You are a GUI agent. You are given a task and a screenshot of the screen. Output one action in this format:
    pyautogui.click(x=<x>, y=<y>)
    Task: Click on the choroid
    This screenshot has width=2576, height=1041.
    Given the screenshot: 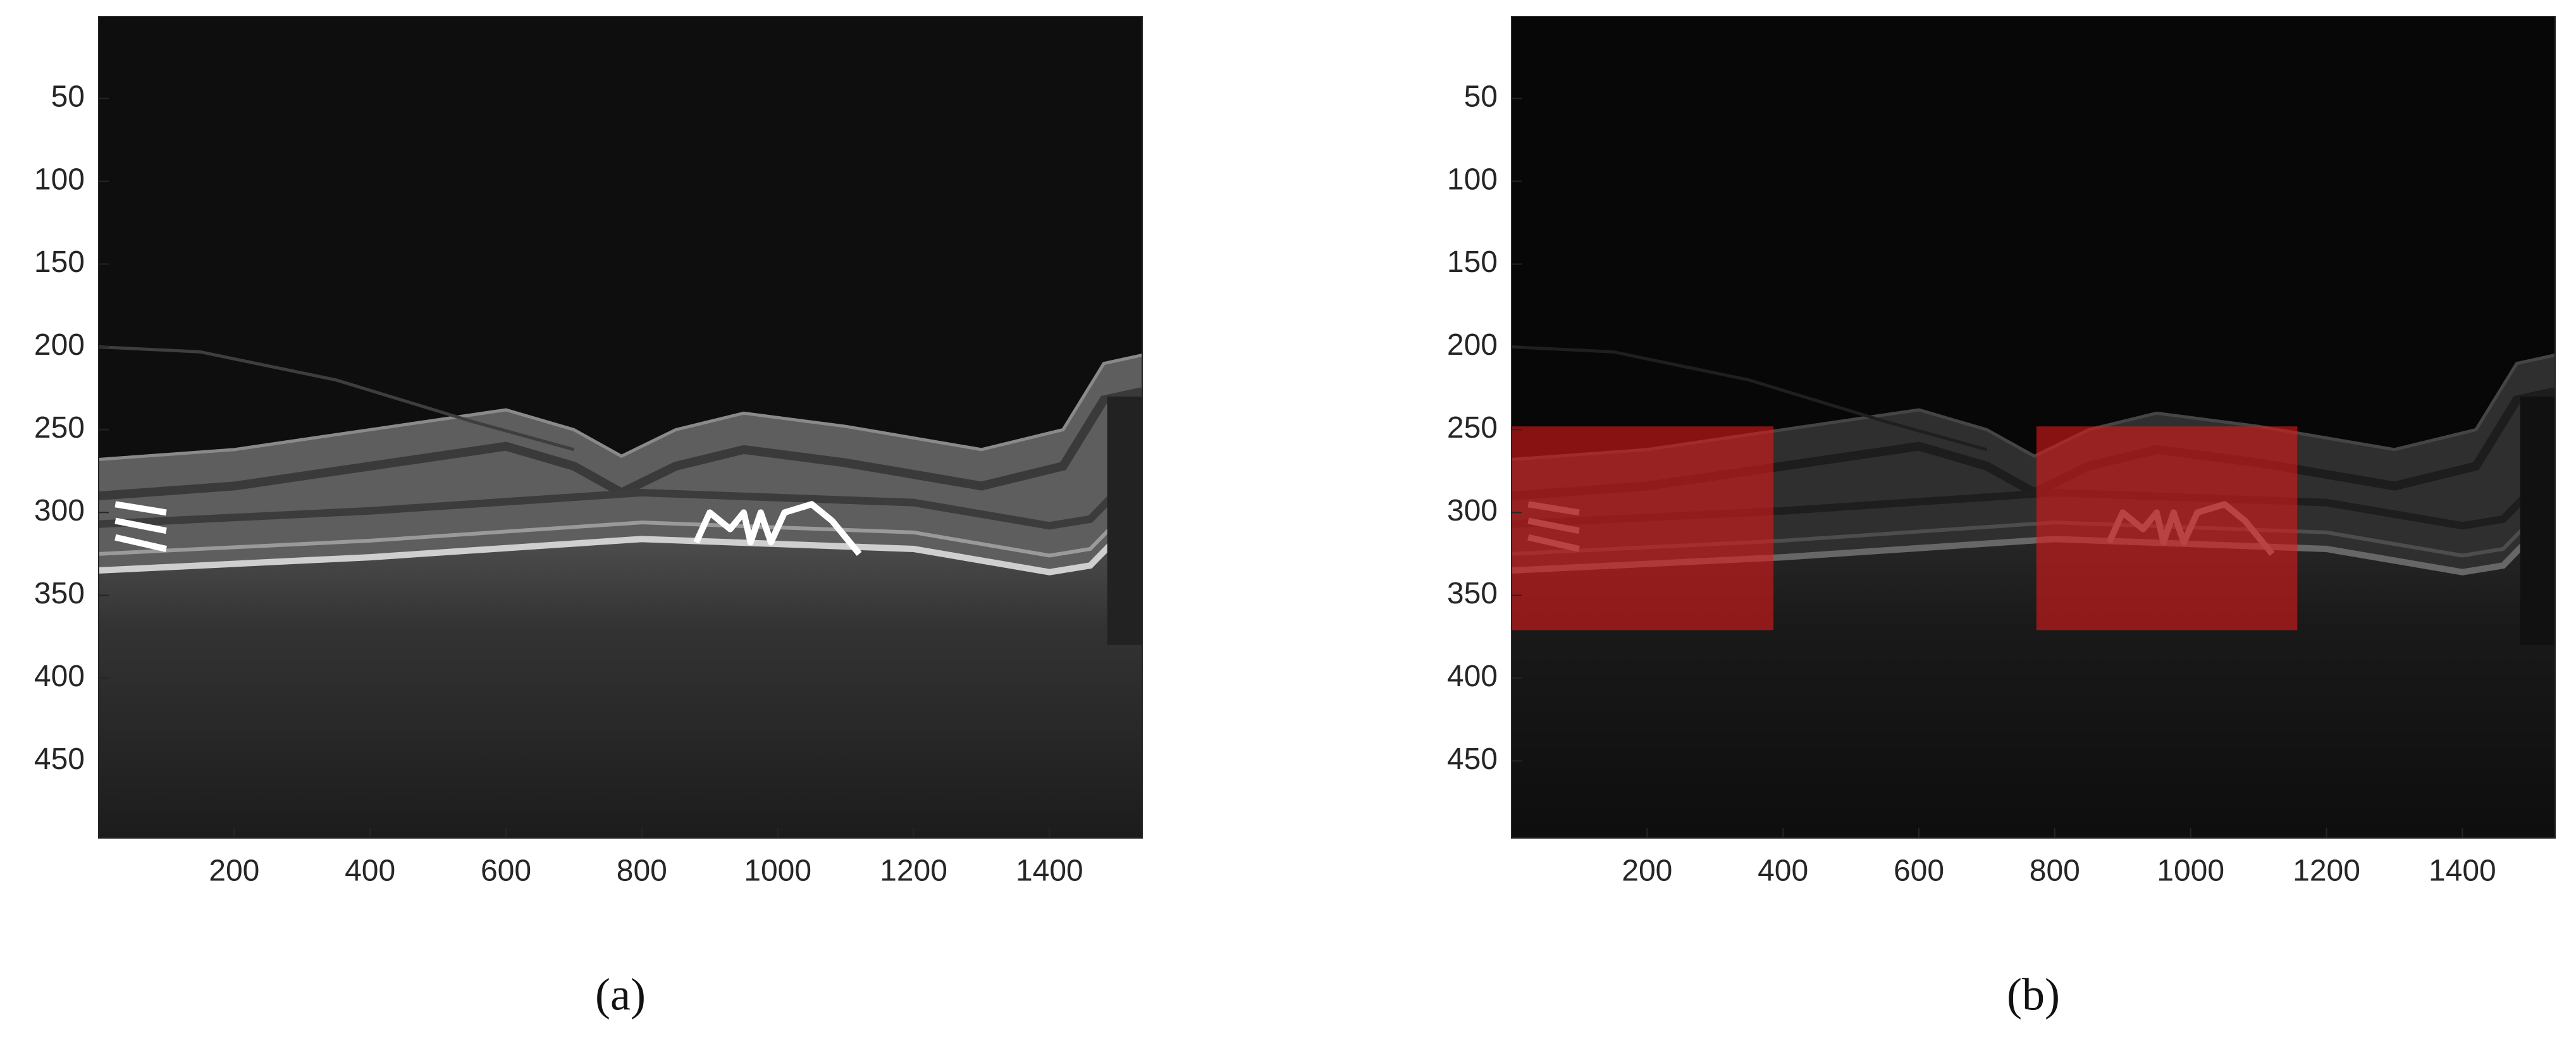 What is the action you would take?
    pyautogui.click(x=620, y=674)
    